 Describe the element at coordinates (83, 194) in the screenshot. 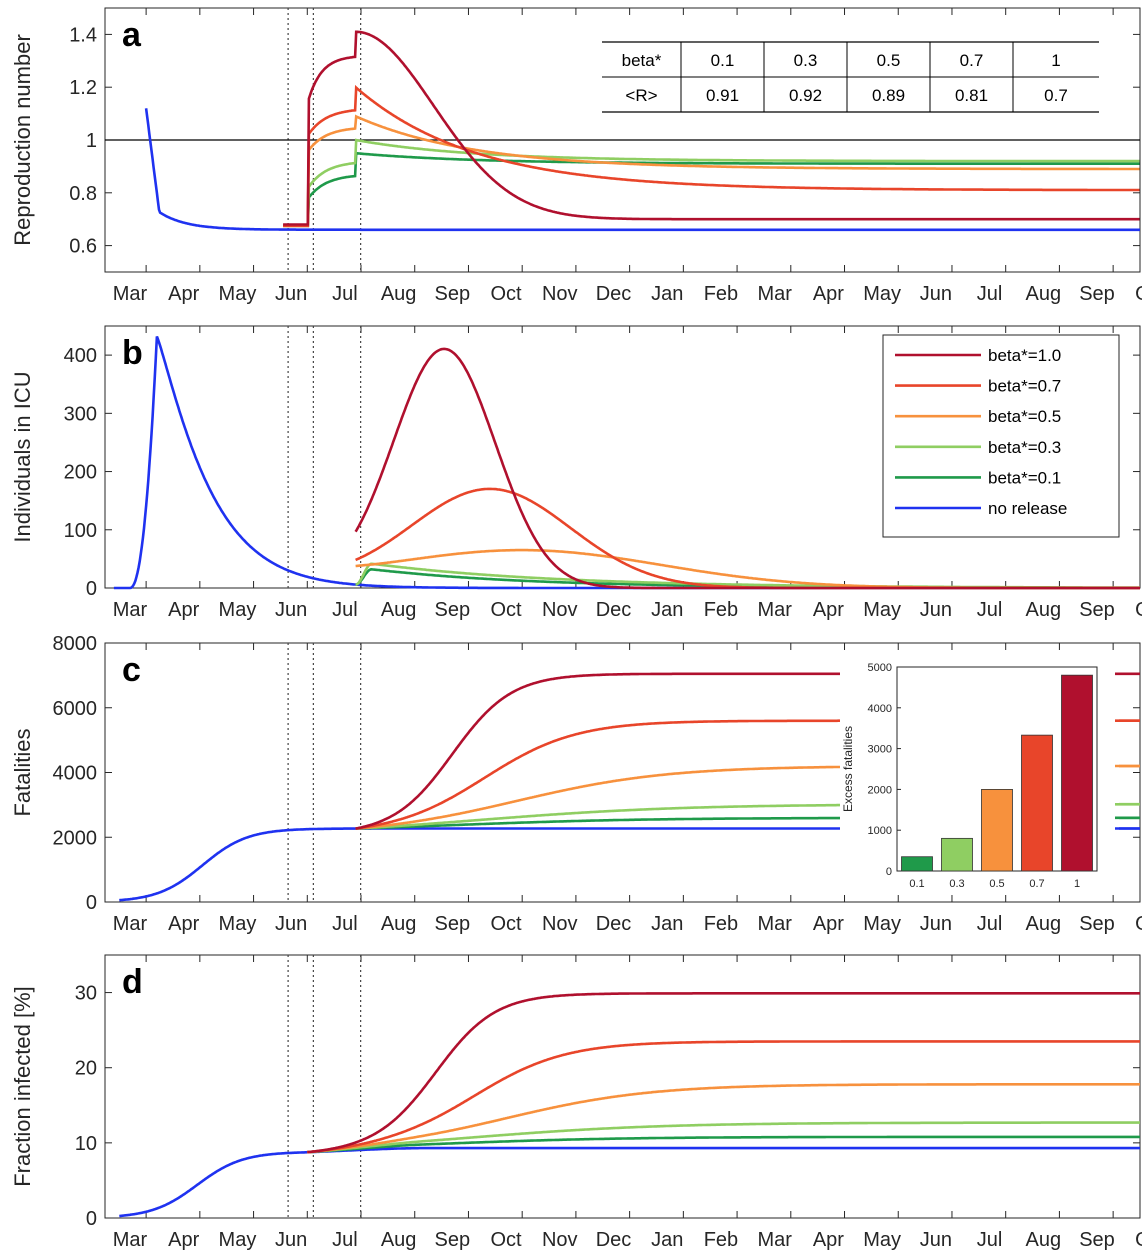

I see `y-tick-label: 0.8` at that location.